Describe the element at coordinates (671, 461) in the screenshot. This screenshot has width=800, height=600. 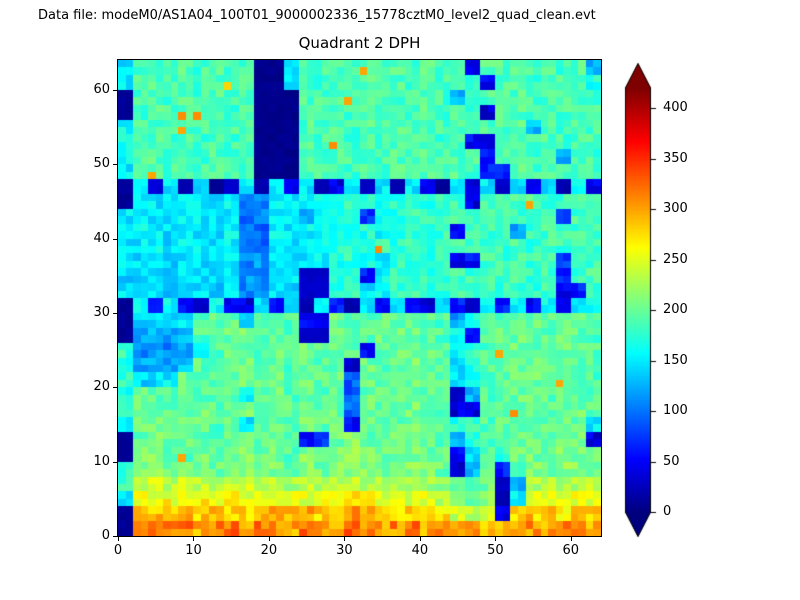
I see `colorbar-tick-label: 50` at that location.